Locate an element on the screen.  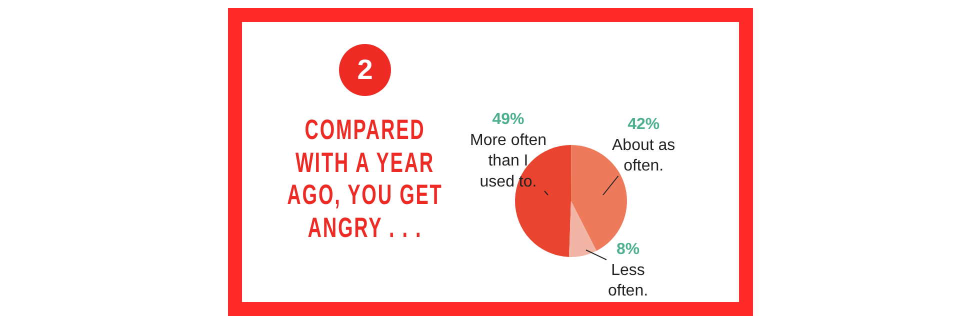
data-label: 8% is located at coordinates (628, 249).